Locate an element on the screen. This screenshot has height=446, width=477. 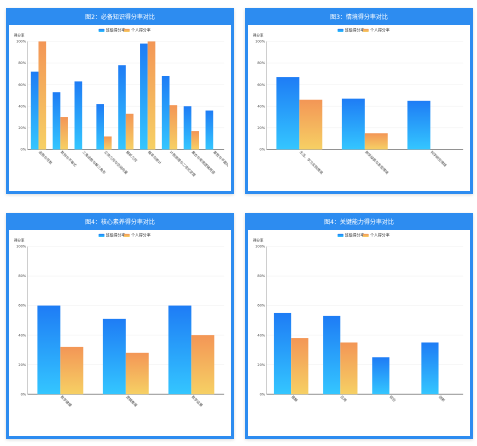
x-tick-label: 数列与不等式 is located at coordinates (69, 159).